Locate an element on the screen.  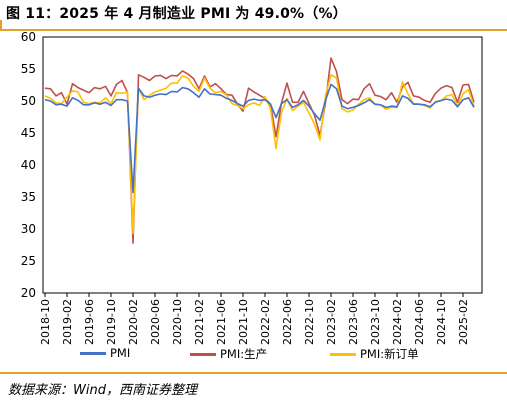
source-rule is located at coordinates (253, 373).